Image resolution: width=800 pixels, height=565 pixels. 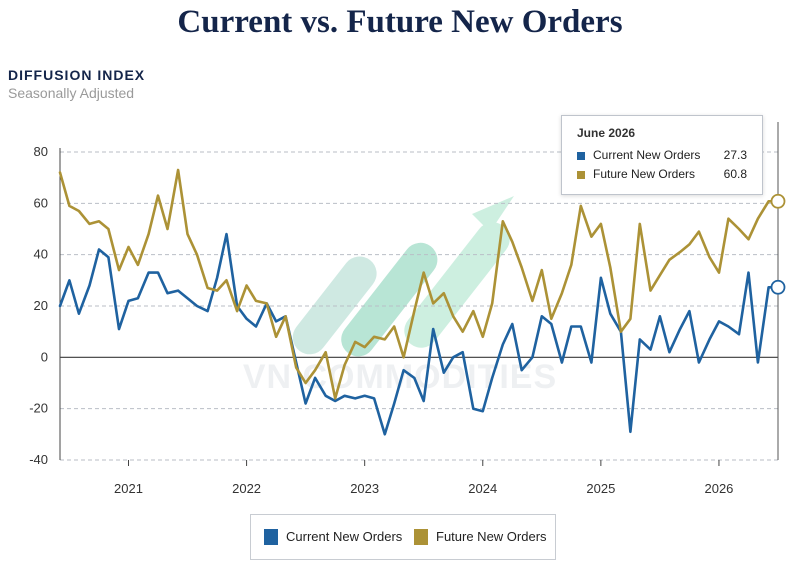 I want to click on watermark-bar-left, so click(x=334, y=305).